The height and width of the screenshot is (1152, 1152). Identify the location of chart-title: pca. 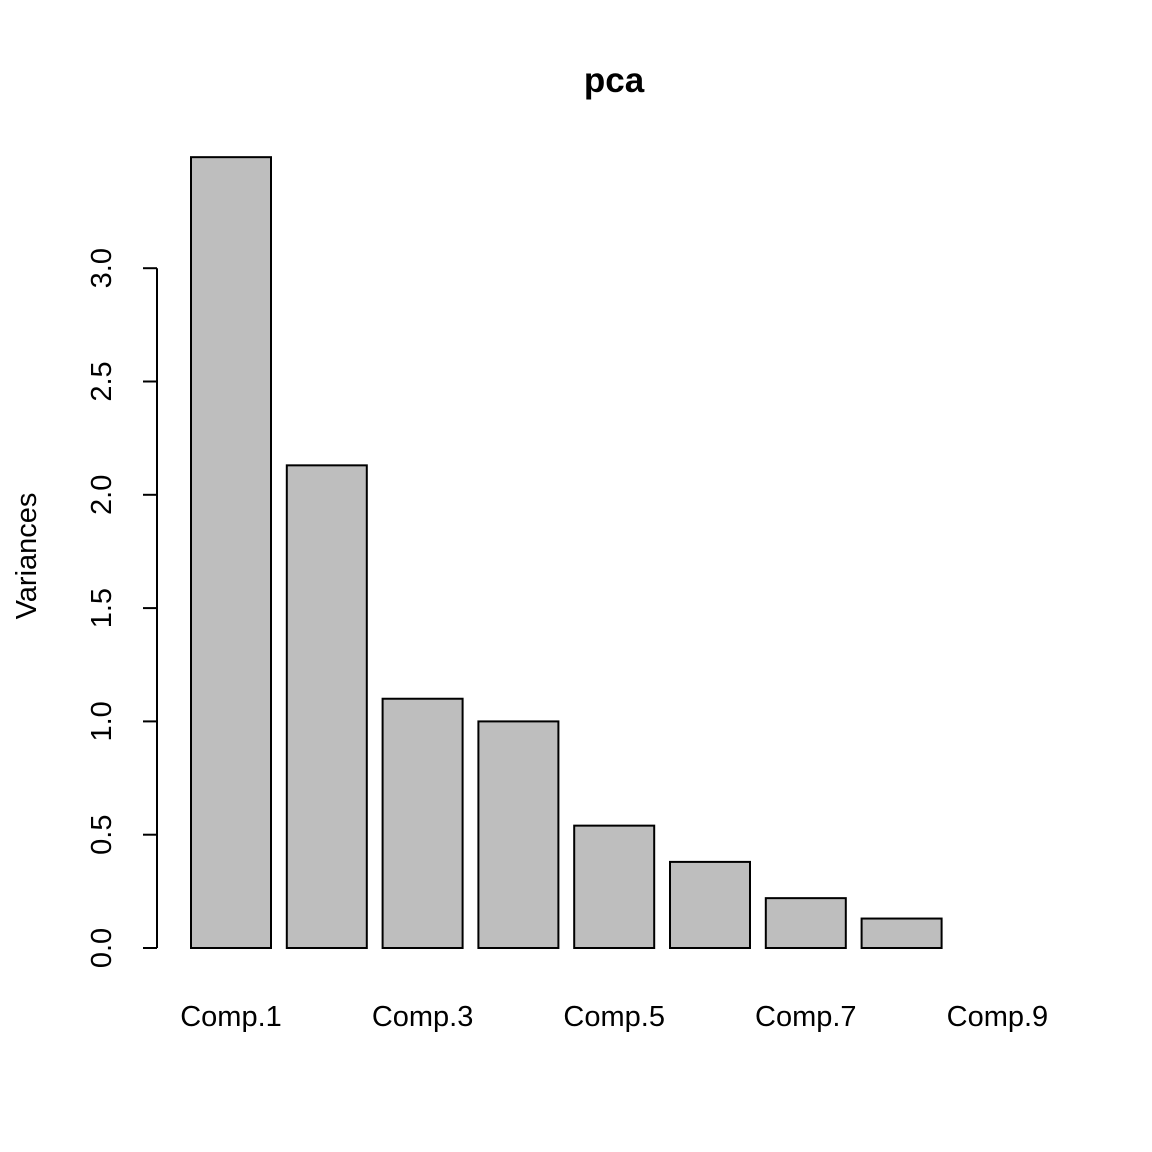
(614, 80).